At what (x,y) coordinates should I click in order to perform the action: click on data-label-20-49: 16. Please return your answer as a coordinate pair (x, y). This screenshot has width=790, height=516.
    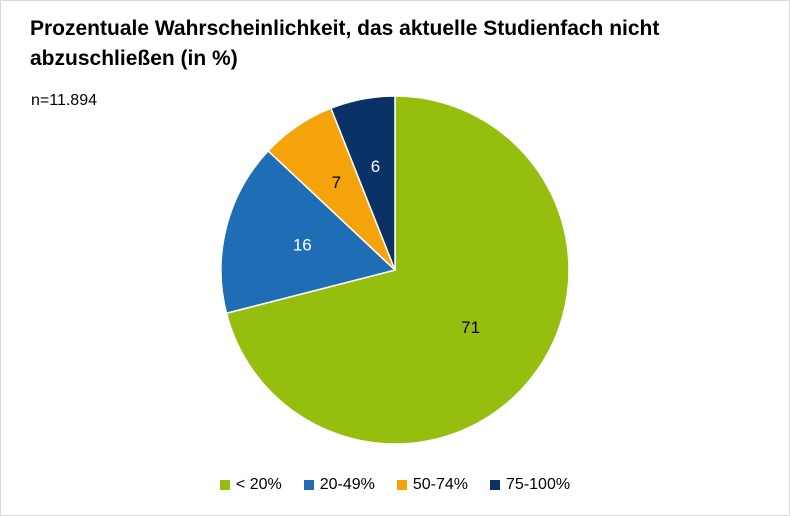
    Looking at the image, I should click on (302, 245).